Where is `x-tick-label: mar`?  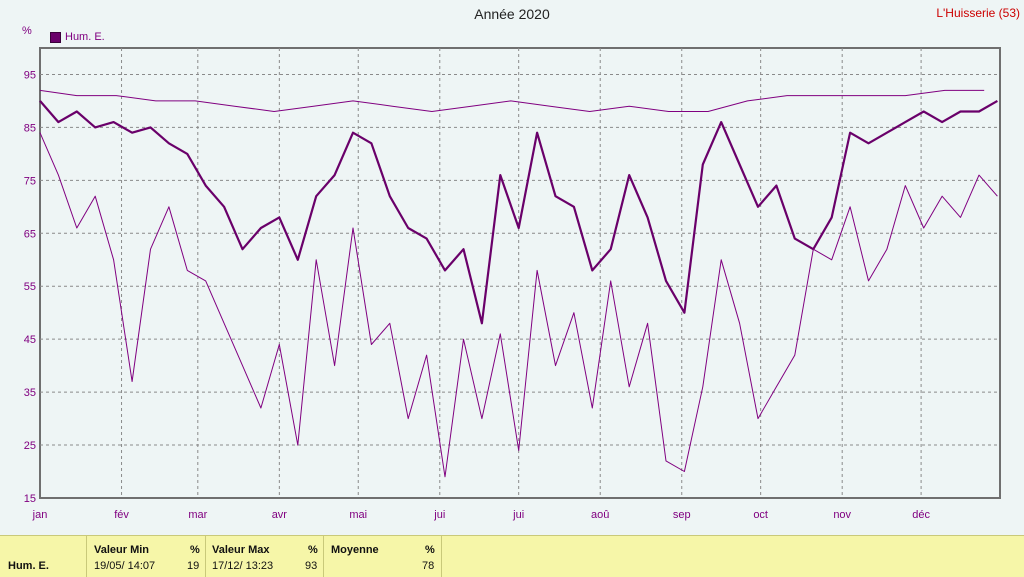
x-tick-label: mar is located at coordinates (197, 515).